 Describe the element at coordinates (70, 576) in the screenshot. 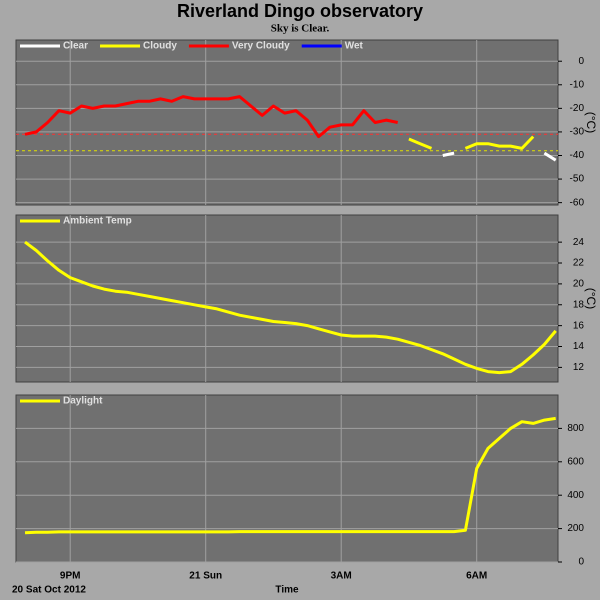

I see `x-tick-label: 9PM` at that location.